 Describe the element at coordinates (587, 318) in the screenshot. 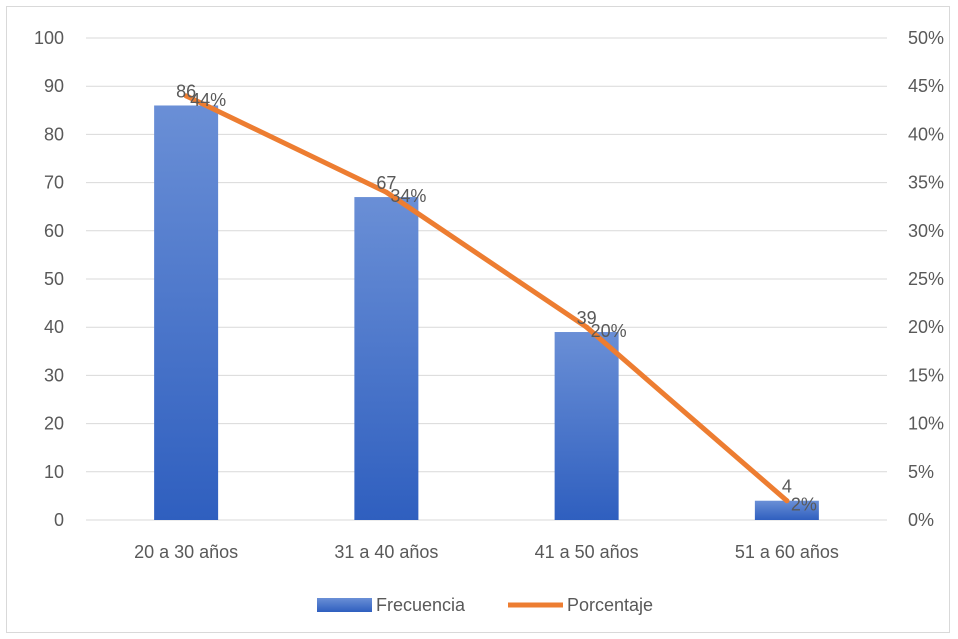

I see `bar-data-label: 39` at that location.